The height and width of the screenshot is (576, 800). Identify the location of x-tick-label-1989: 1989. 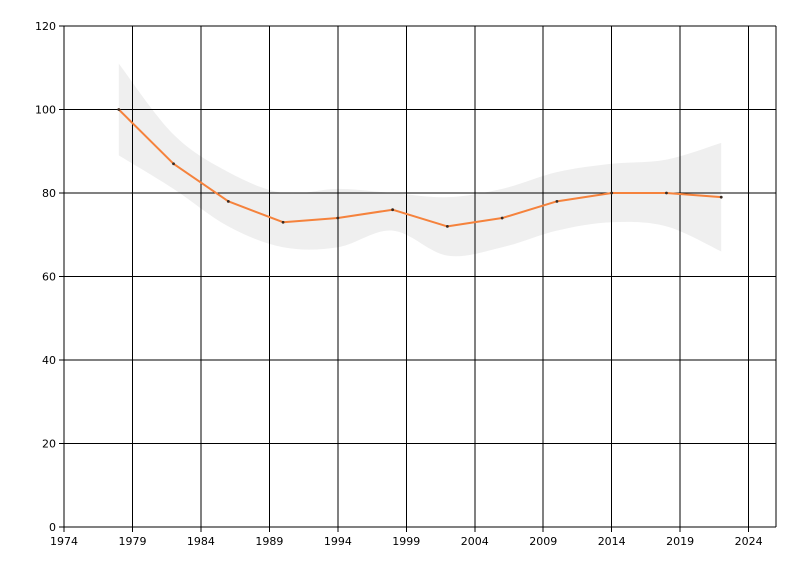
(269, 541).